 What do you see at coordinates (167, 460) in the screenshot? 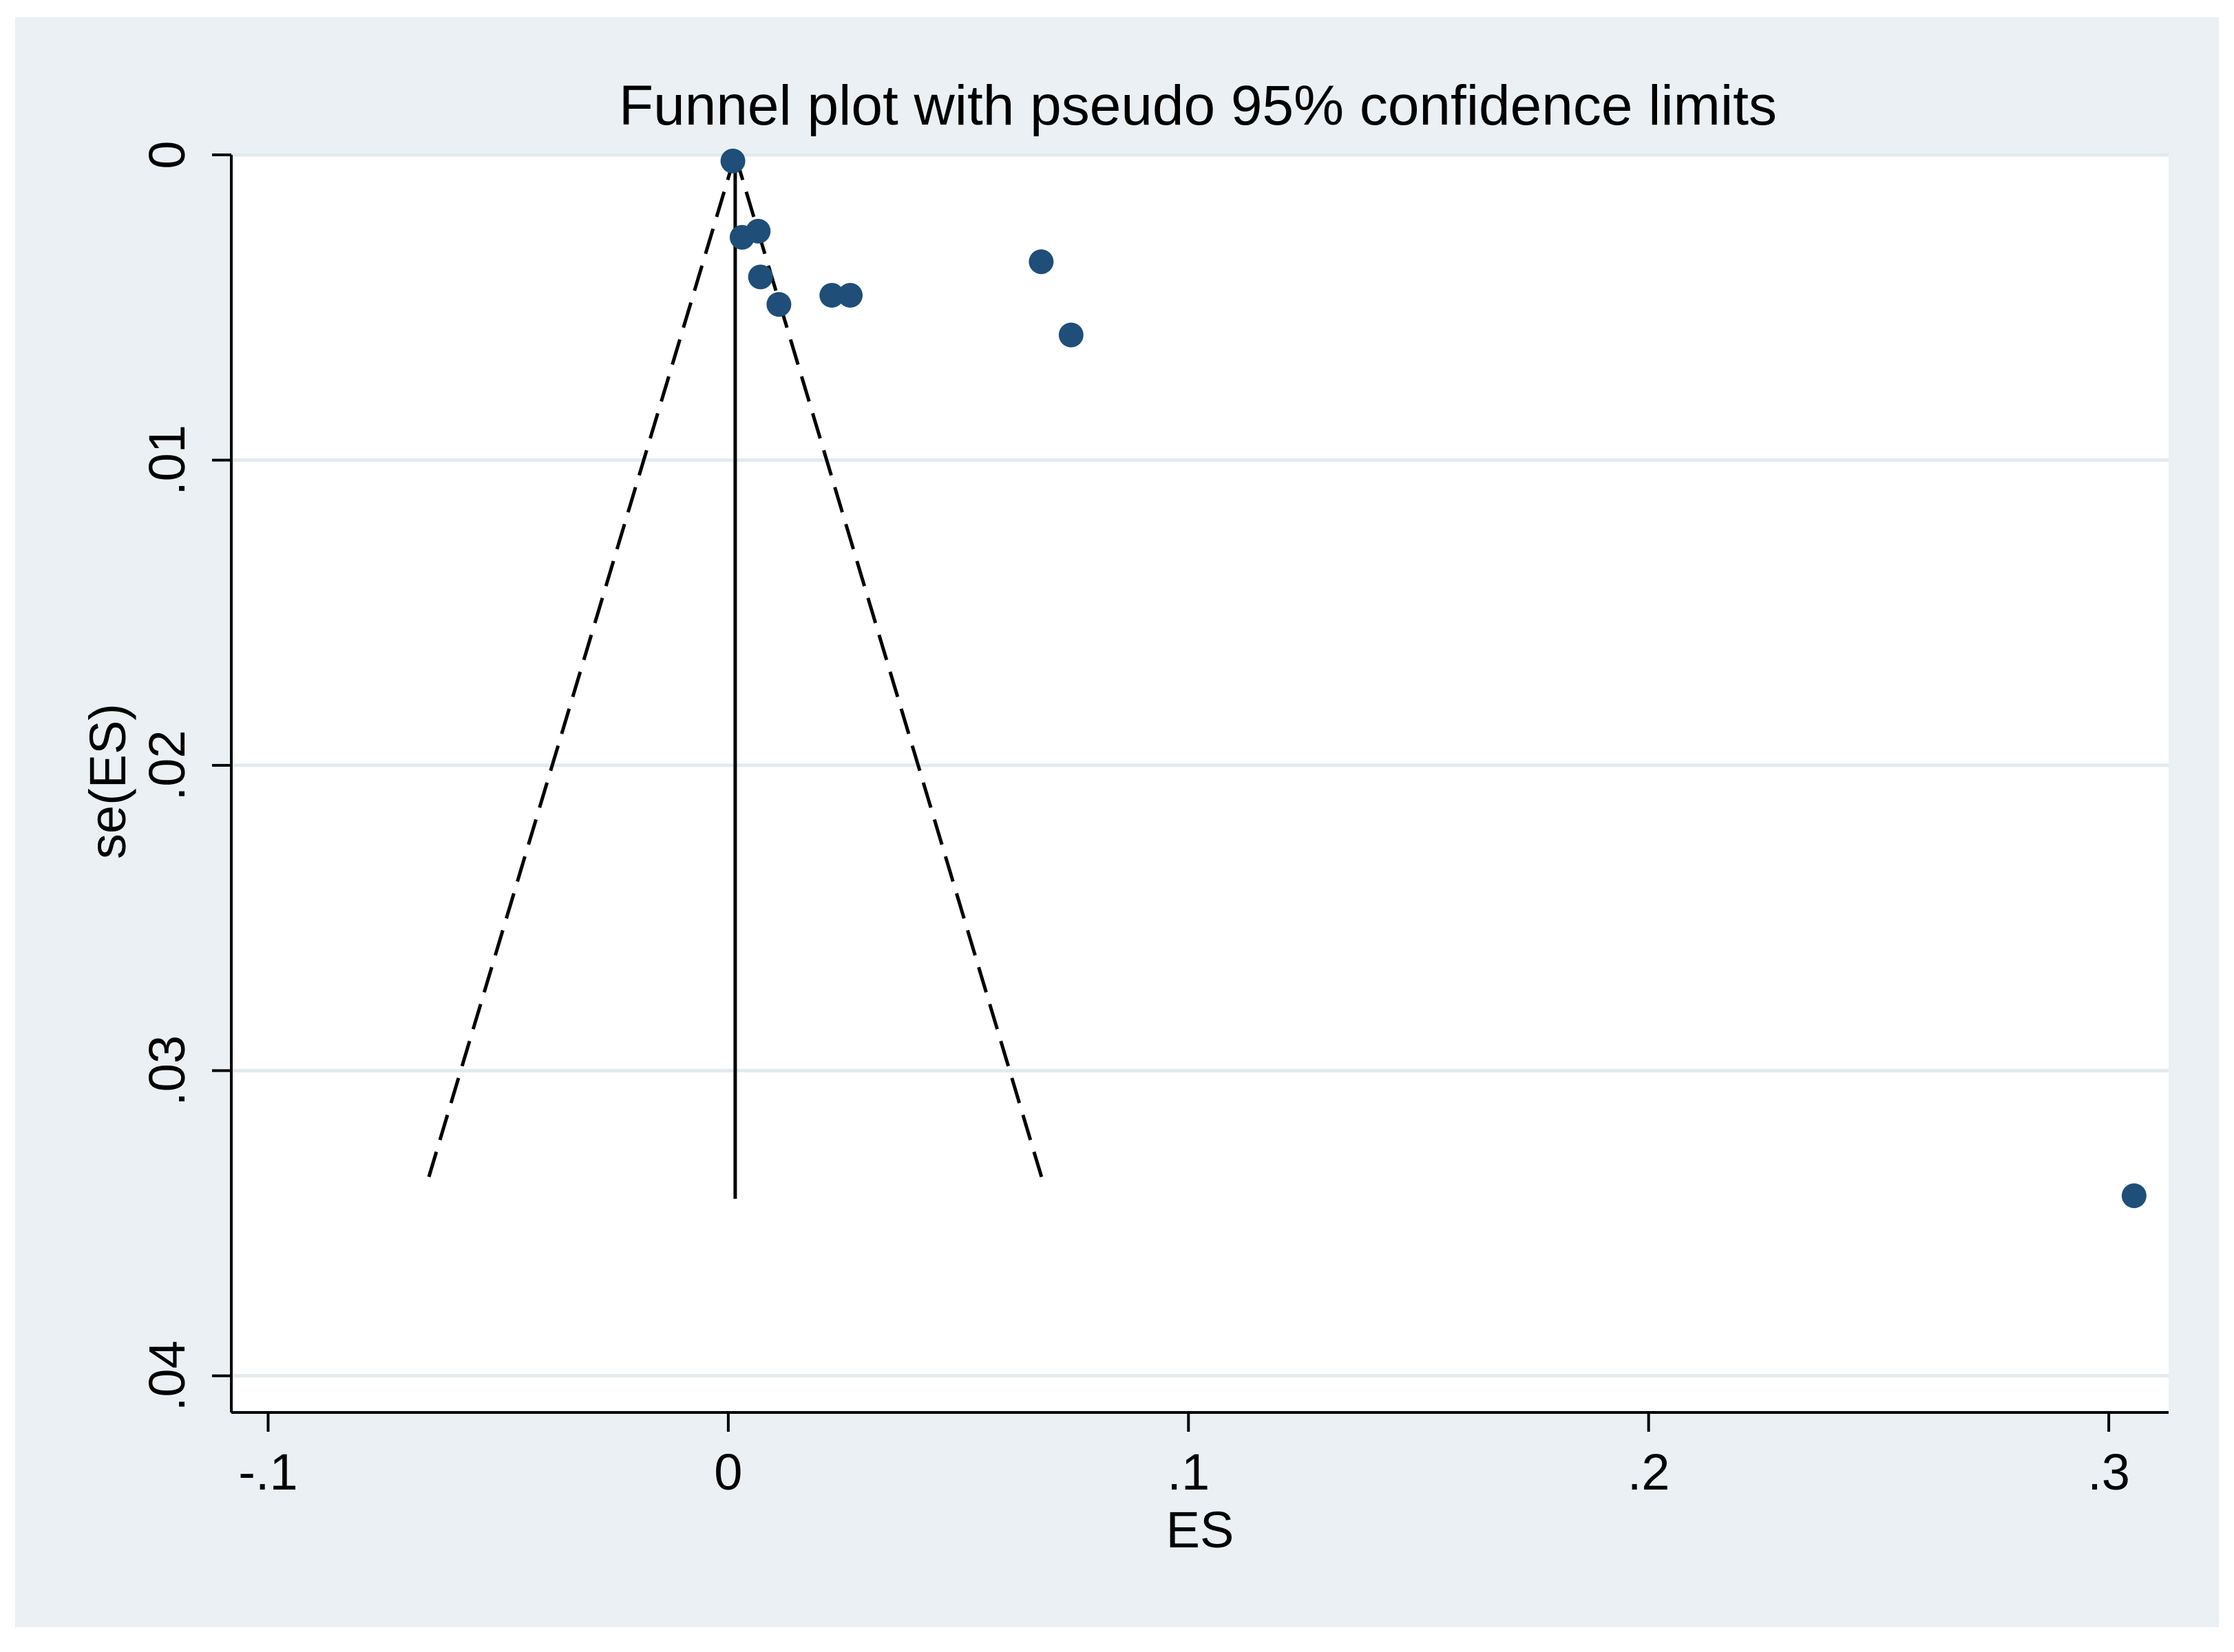
I see `y-tick-label-1: .01` at bounding box center [167, 460].